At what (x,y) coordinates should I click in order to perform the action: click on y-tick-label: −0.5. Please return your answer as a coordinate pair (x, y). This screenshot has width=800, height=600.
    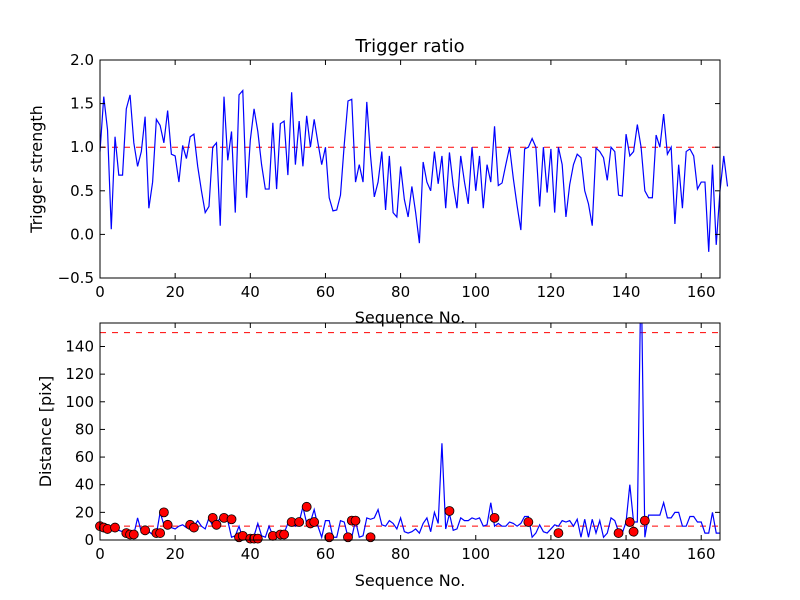
    Looking at the image, I should click on (76, 278).